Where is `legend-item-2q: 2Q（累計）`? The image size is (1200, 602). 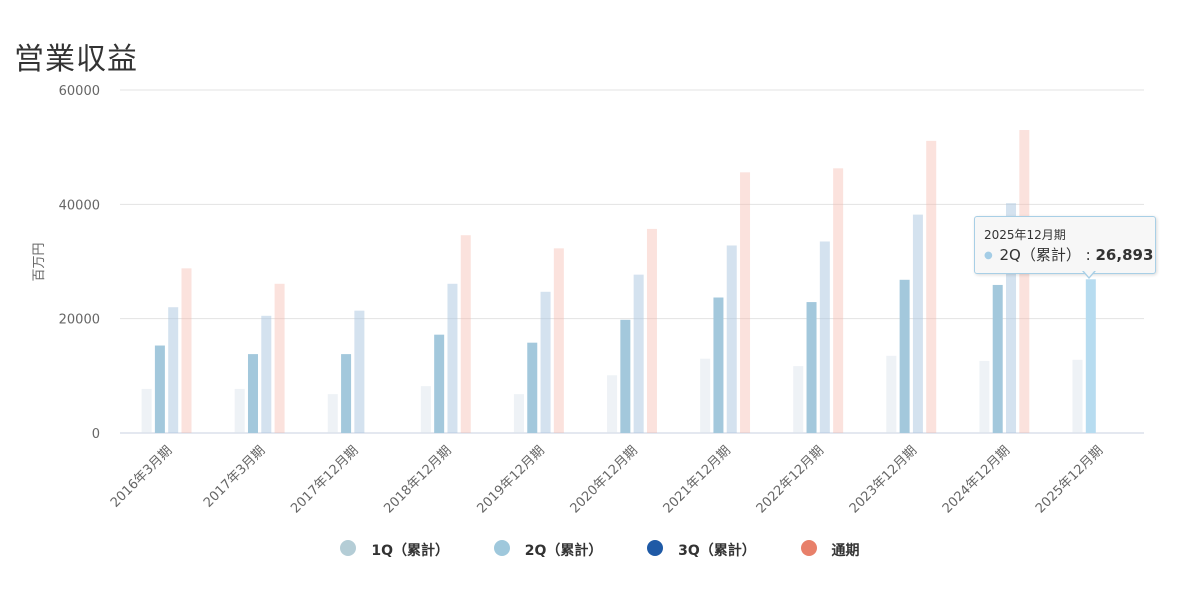 legend-item-2q: 2Q（累計） is located at coordinates (548, 550).